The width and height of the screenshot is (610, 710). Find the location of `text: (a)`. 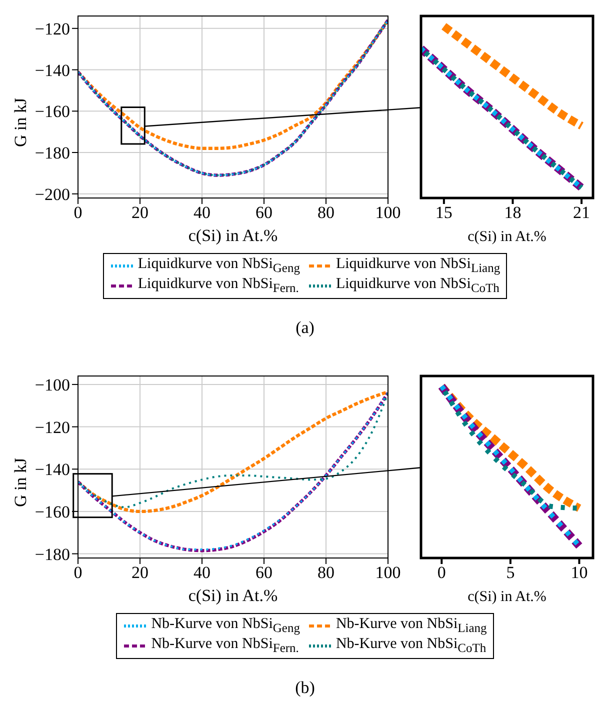

text: (a) is located at coordinates (305, 328).